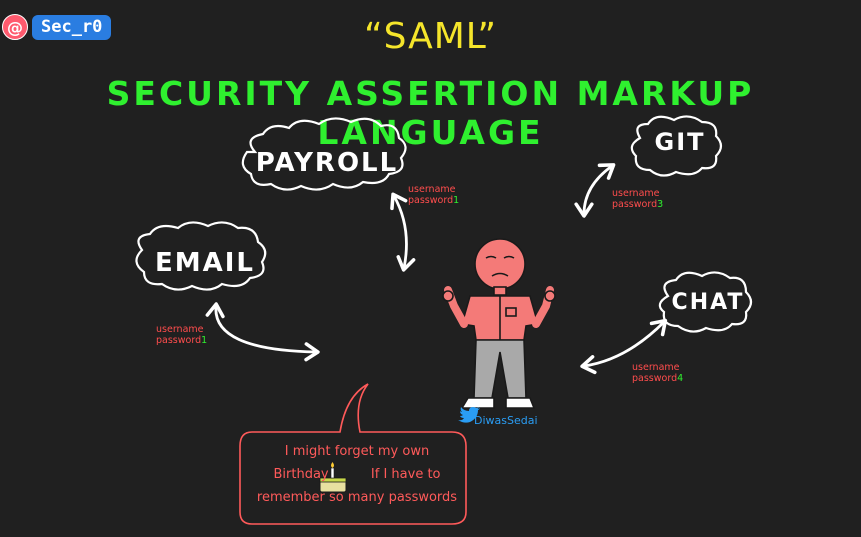 The width and height of the screenshot is (861, 537). Describe the element at coordinates (456, 200) in the screenshot. I see `payroll-password-number: 1` at that location.